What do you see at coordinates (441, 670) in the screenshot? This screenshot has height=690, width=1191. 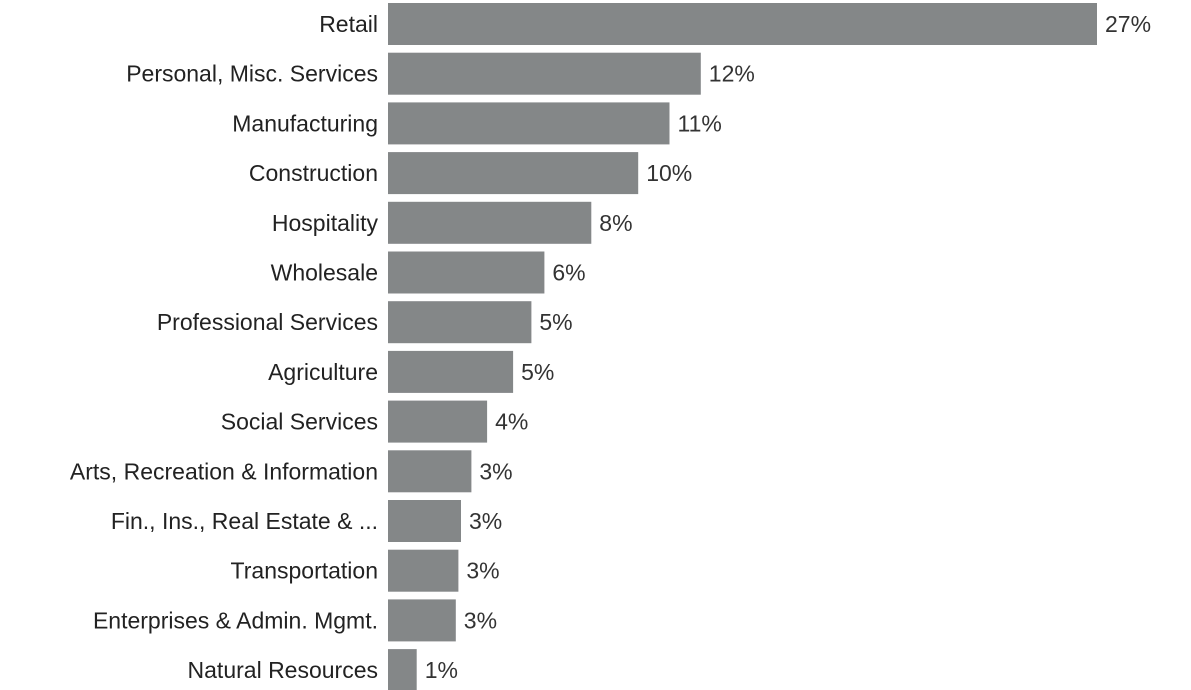 I see `value-label: 1%` at bounding box center [441, 670].